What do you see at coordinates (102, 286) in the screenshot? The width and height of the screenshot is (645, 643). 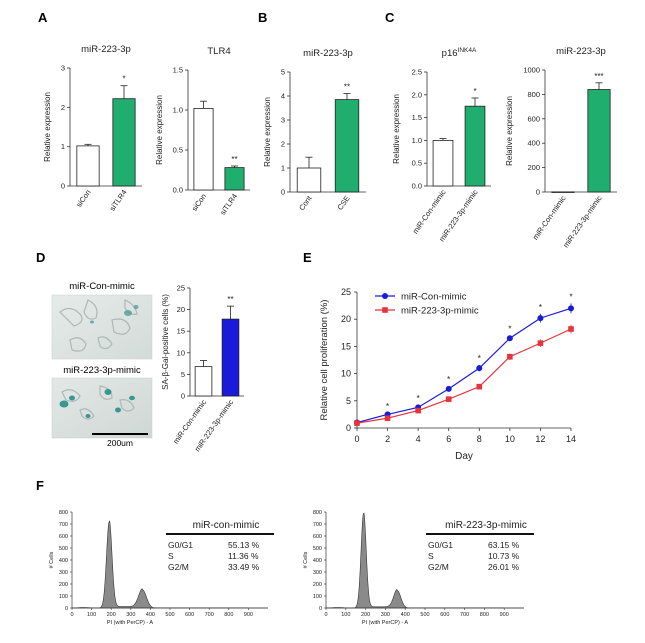 I see `micrograph-top-label: miR-Con-mimic` at bounding box center [102, 286].